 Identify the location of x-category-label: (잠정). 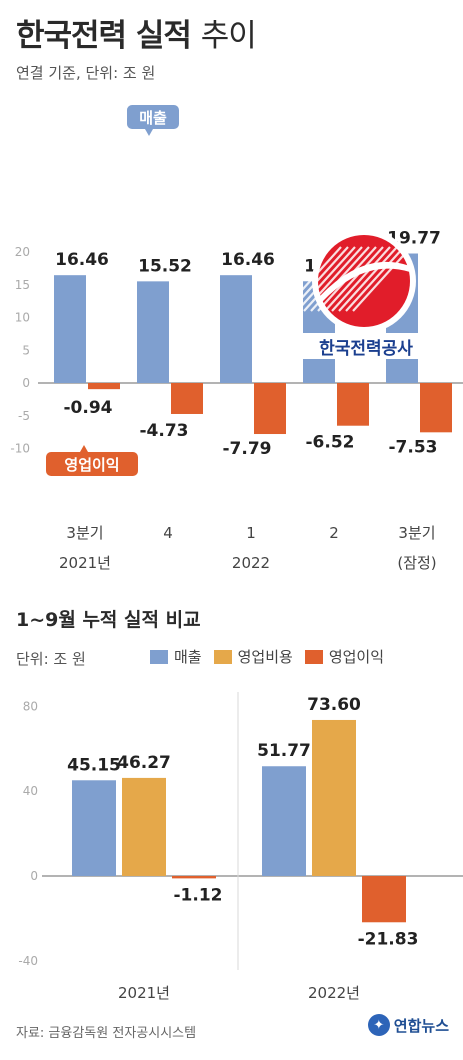
(416, 563).